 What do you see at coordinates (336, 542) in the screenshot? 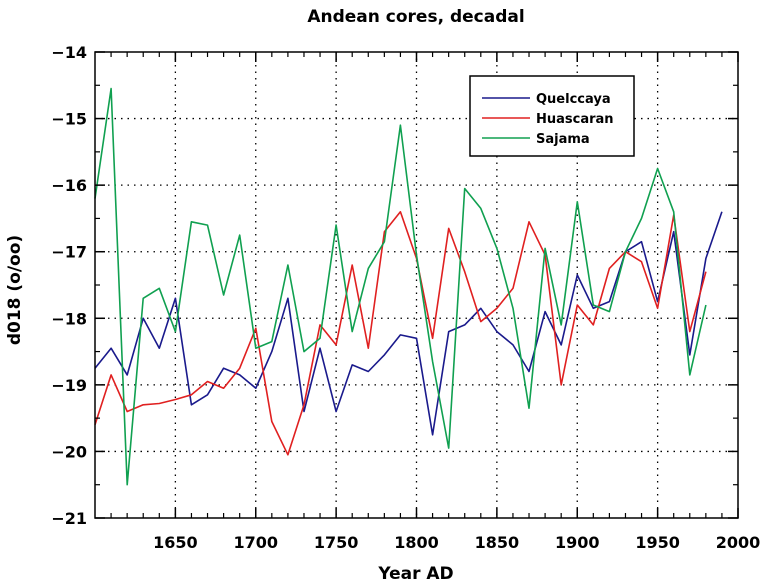
I see `x-tick-label: 1750` at bounding box center [336, 542].